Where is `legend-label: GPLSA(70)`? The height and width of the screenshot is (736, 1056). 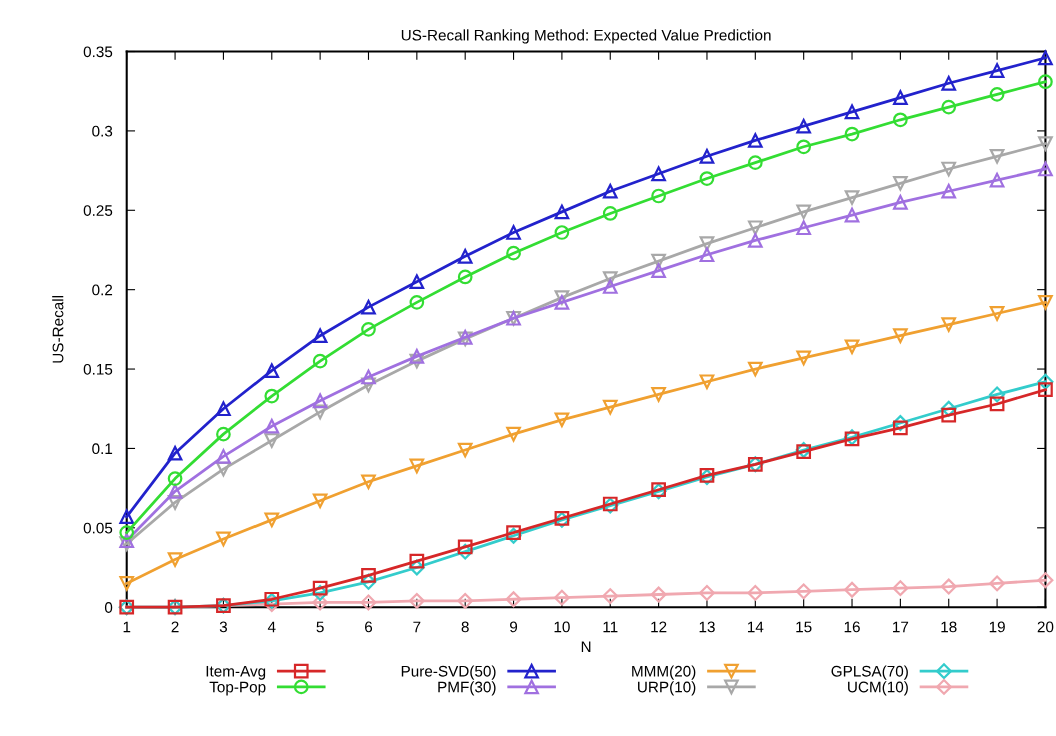 legend-label: GPLSA(70) is located at coordinates (869, 672).